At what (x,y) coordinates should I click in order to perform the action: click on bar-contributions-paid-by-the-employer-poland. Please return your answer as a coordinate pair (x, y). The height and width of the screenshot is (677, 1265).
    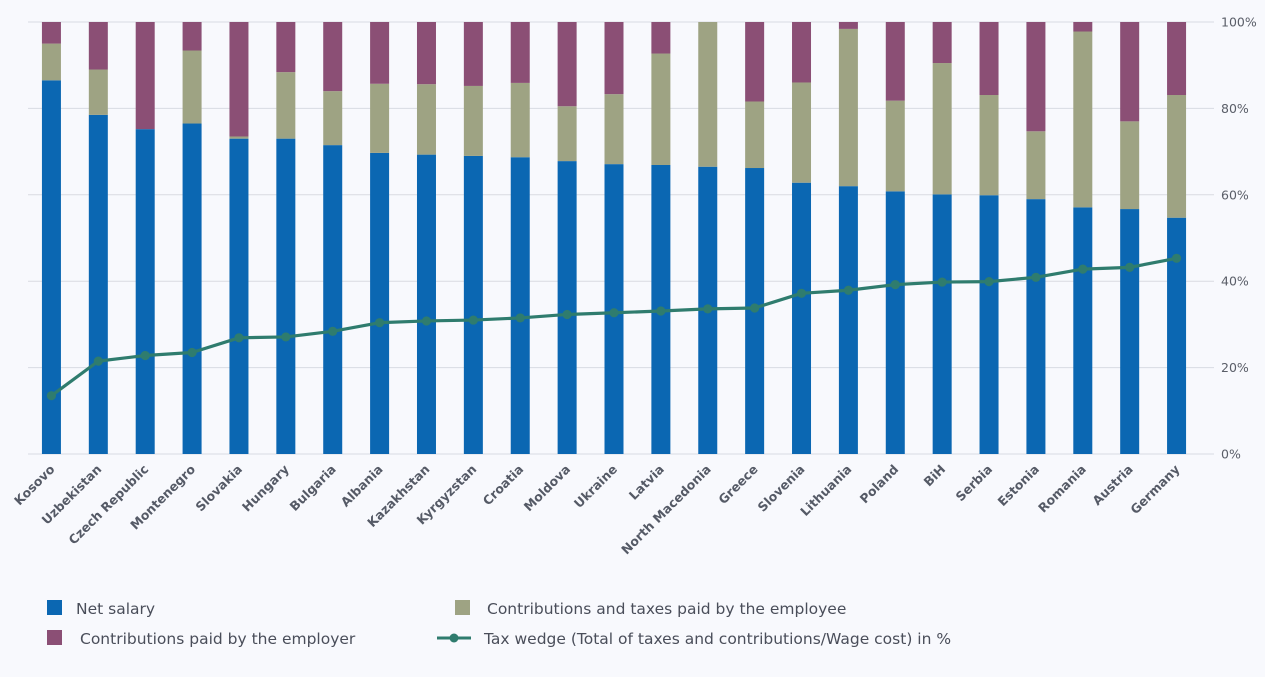
    Looking at the image, I should click on (895, 61).